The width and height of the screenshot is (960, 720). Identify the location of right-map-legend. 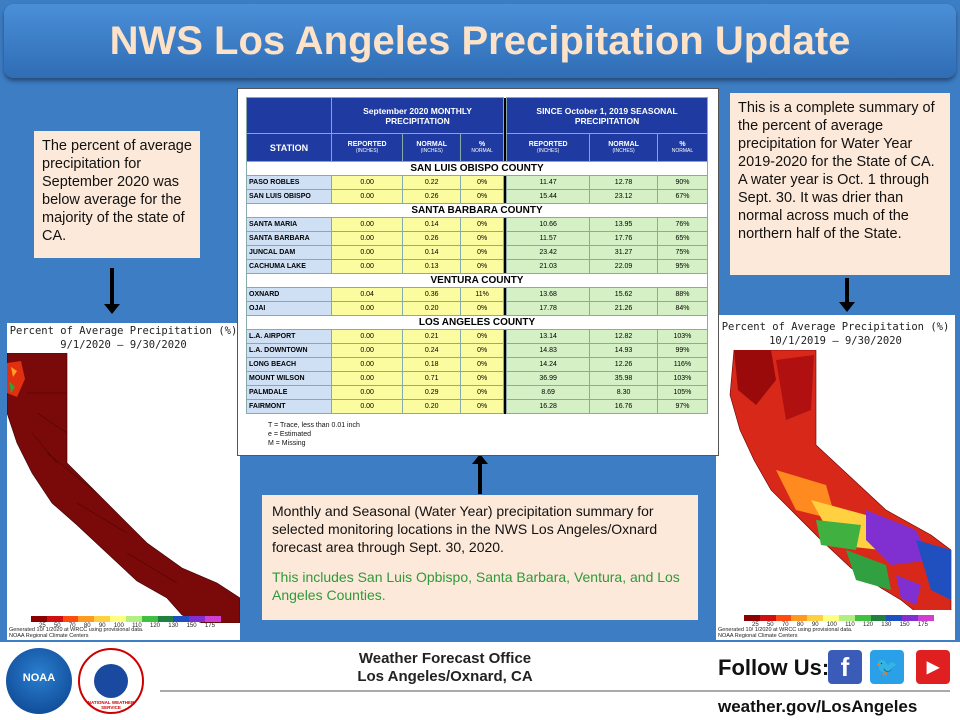
(839, 618).